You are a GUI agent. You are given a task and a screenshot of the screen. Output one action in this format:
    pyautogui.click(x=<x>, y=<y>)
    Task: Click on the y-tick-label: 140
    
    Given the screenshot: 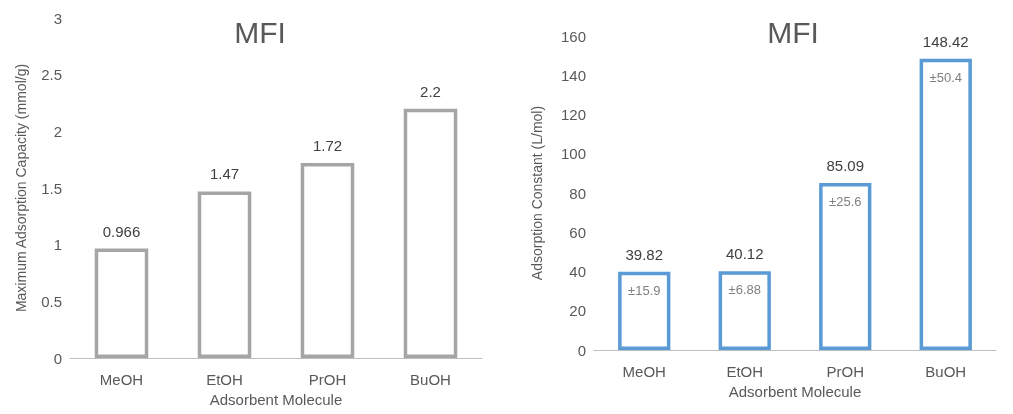 What is the action you would take?
    pyautogui.click(x=573, y=75)
    